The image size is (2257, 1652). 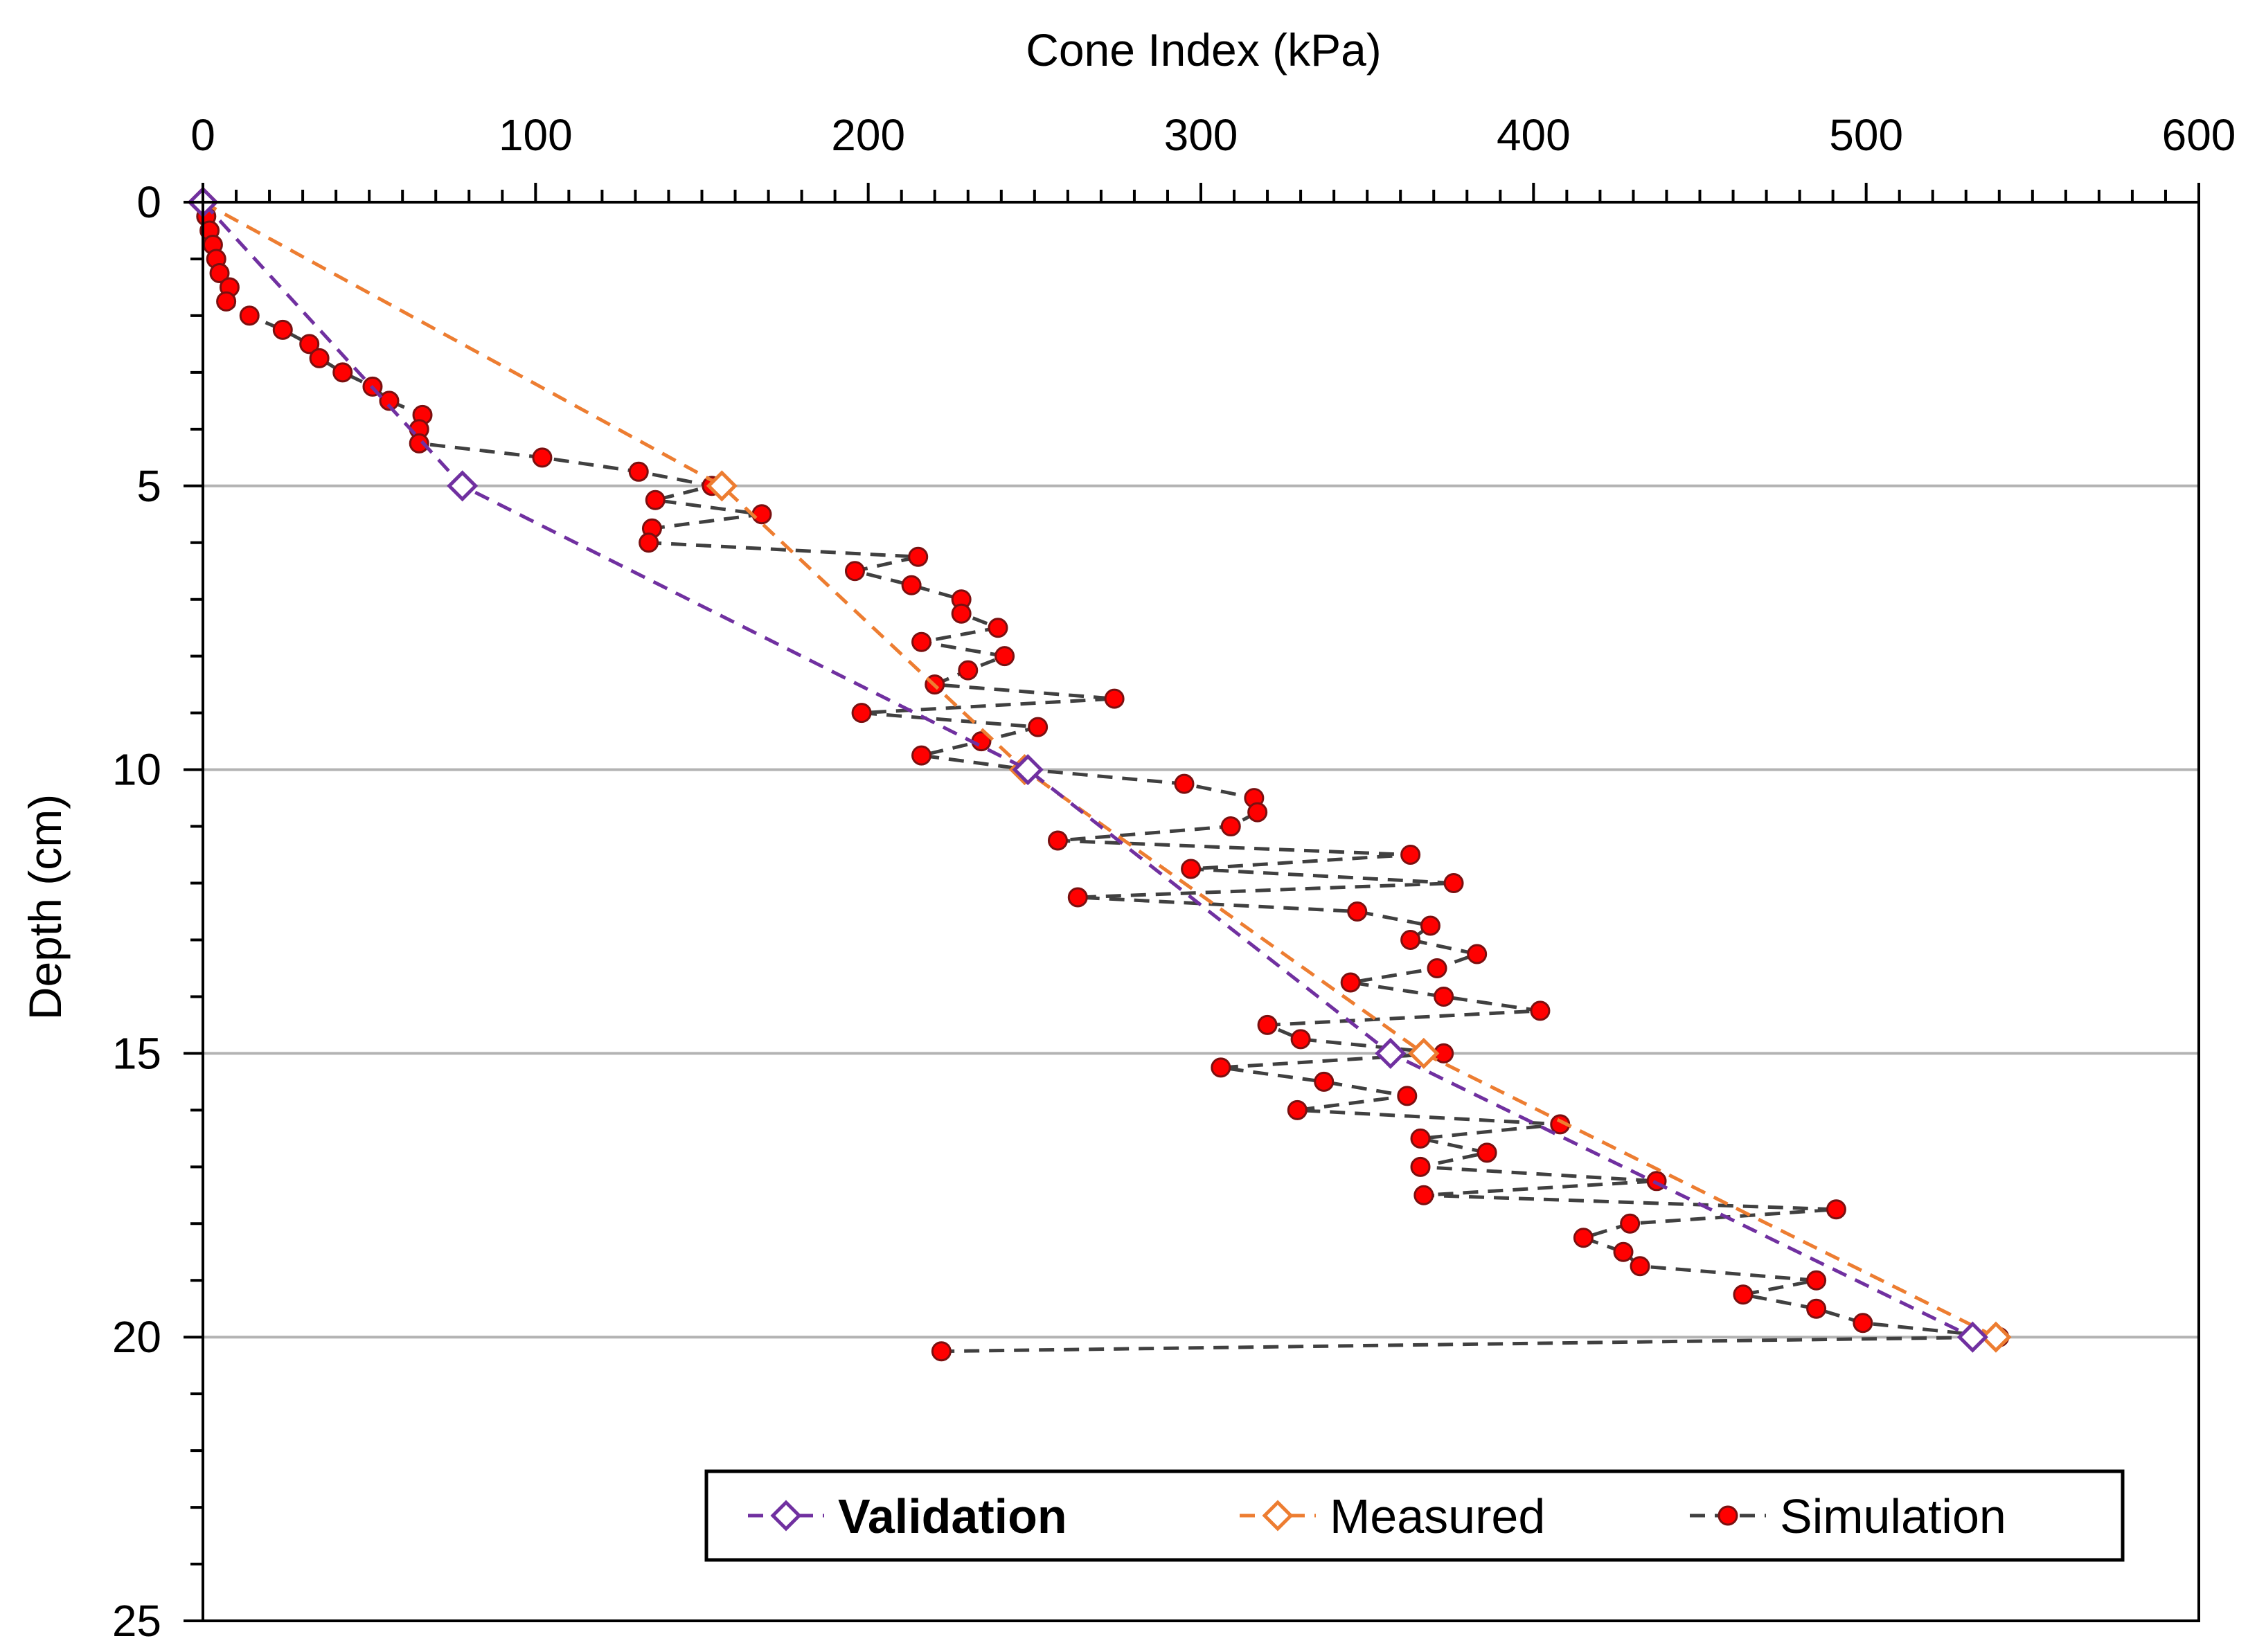 I want to click on x-tick-label: 100, so click(x=536, y=135).